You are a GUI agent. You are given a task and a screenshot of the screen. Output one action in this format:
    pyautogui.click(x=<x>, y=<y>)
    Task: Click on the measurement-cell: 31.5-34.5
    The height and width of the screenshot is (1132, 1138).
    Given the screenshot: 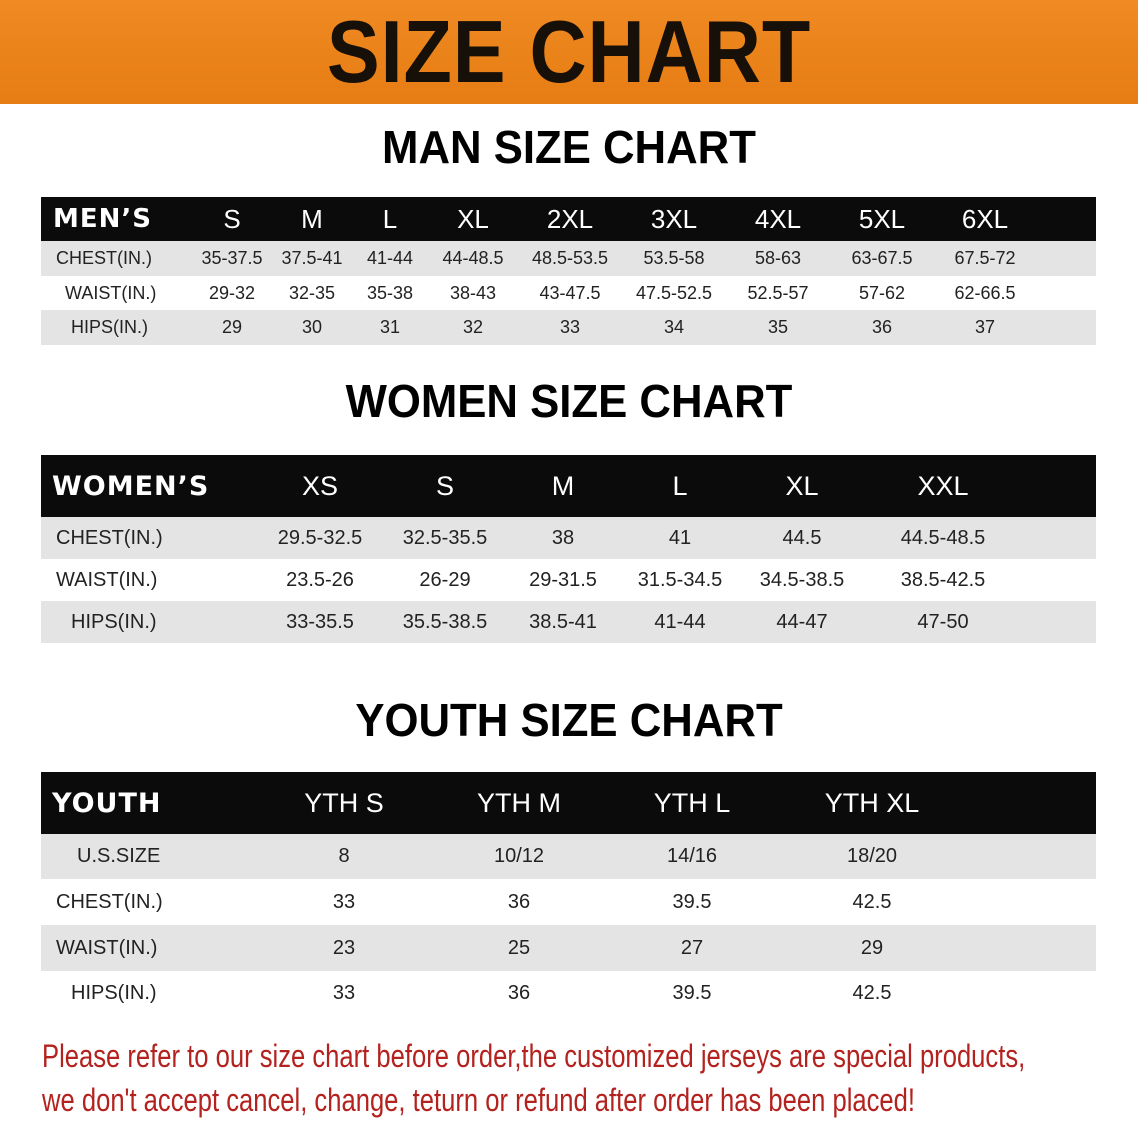 What is the action you would take?
    pyautogui.click(x=680, y=579)
    